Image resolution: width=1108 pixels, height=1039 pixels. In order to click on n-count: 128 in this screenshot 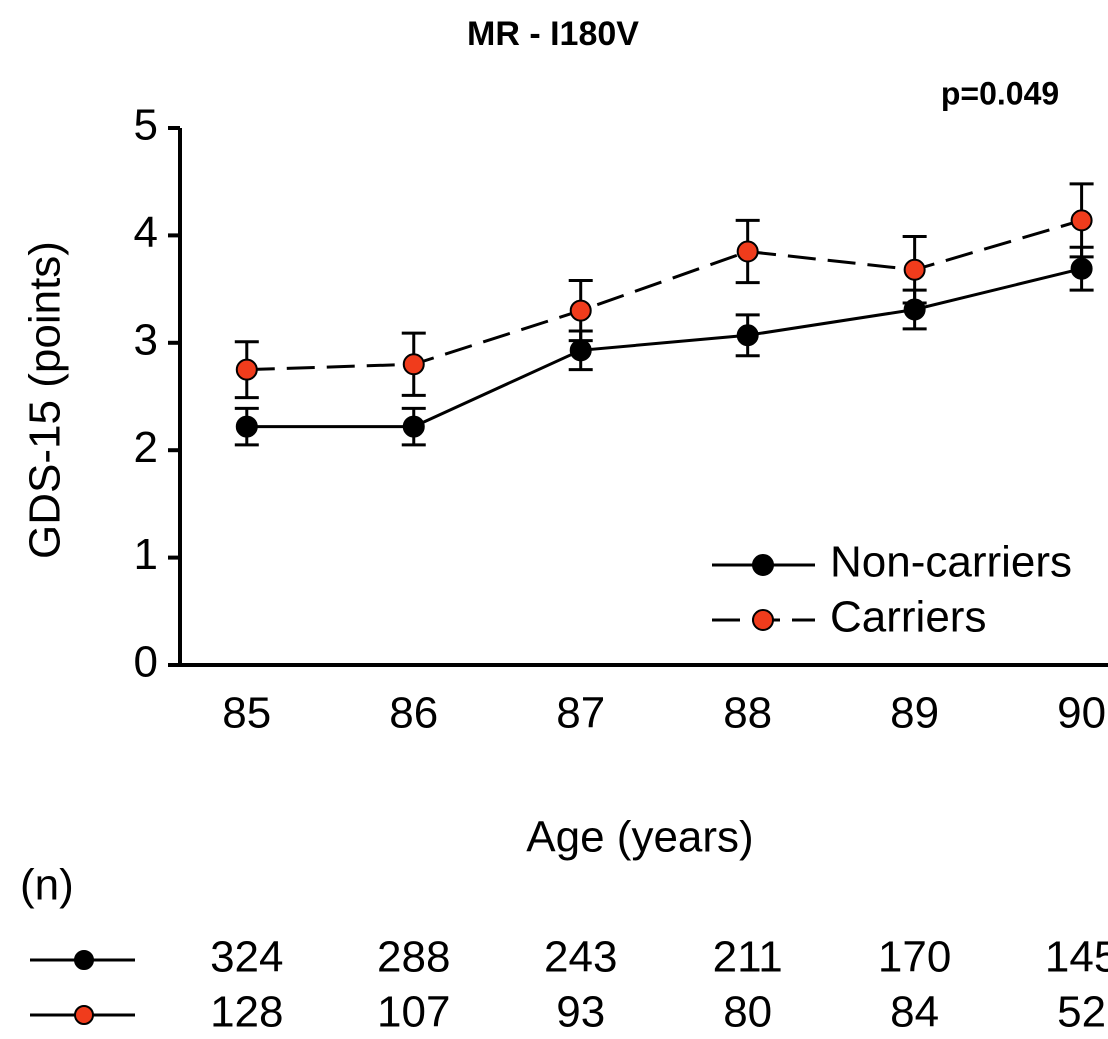, I will do `click(246, 1012)`.